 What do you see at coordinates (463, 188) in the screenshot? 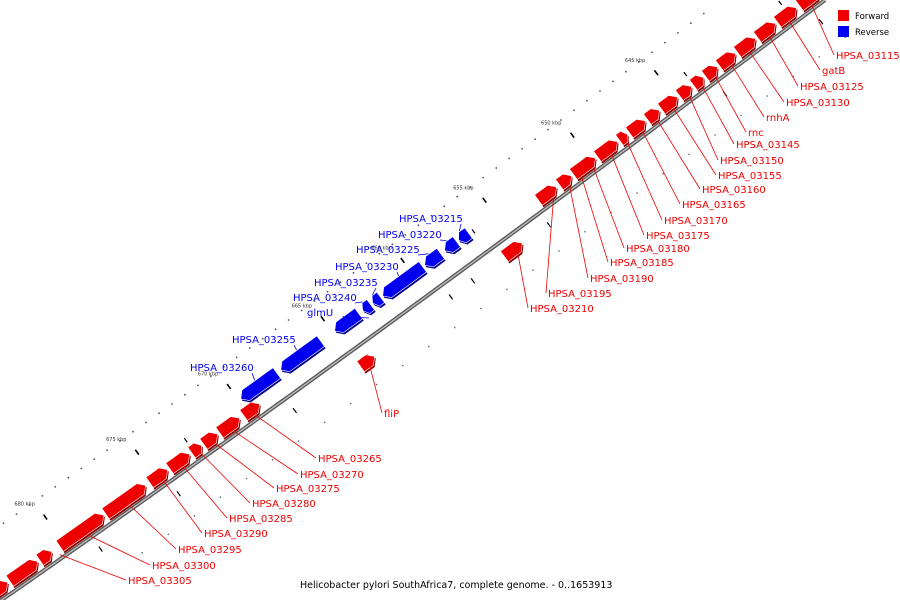
I see `kbp-tick-label: 655 kbp` at bounding box center [463, 188].